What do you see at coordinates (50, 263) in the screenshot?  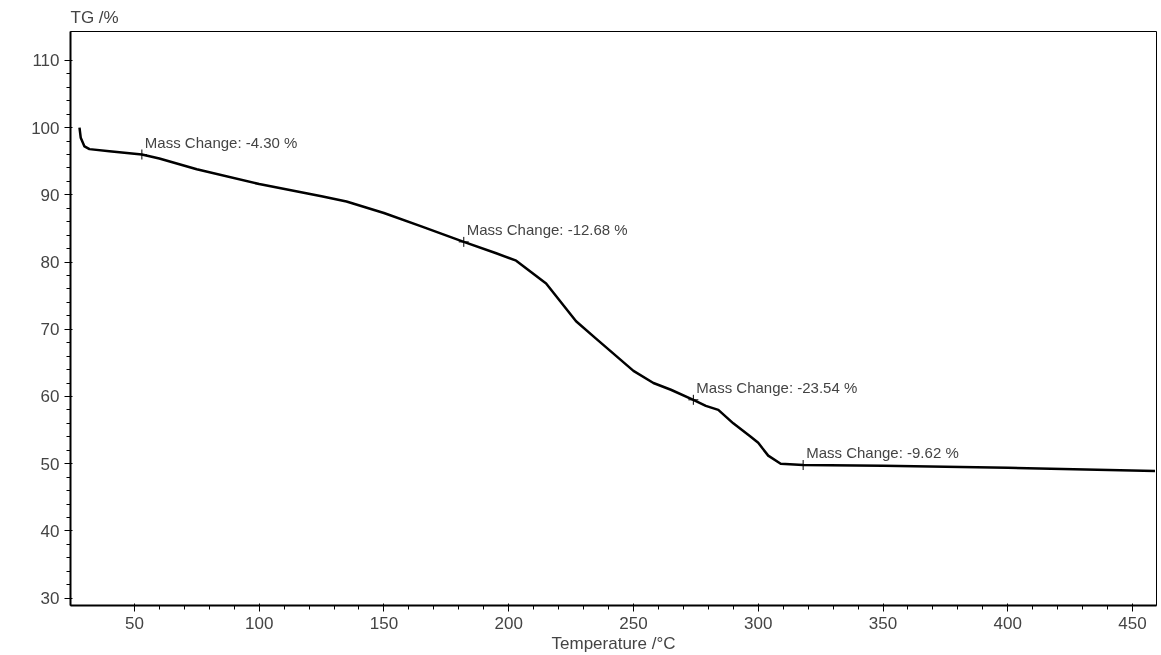 I see `y-tick-label: 80` at bounding box center [50, 263].